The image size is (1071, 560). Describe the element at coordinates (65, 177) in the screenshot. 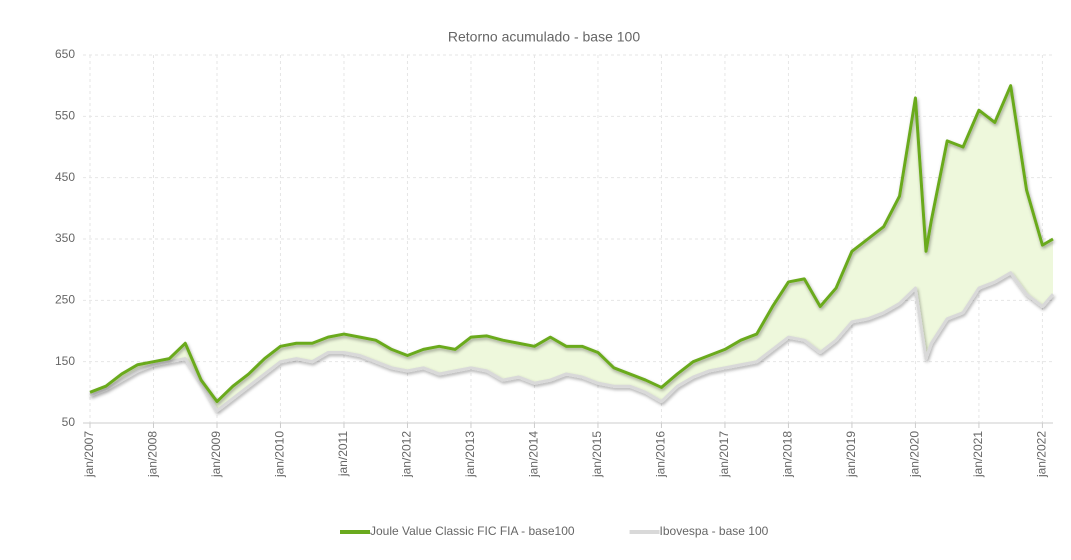

I see `y-tick-label: 450` at that location.